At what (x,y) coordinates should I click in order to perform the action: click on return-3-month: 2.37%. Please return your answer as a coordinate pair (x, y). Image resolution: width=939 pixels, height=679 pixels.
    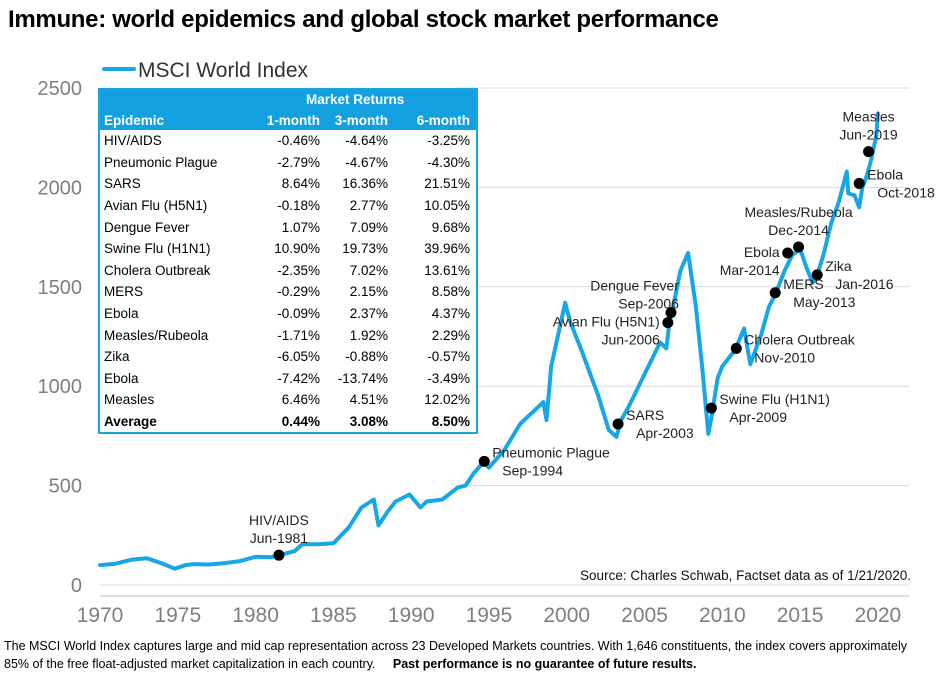
    Looking at the image, I should click on (368, 314).